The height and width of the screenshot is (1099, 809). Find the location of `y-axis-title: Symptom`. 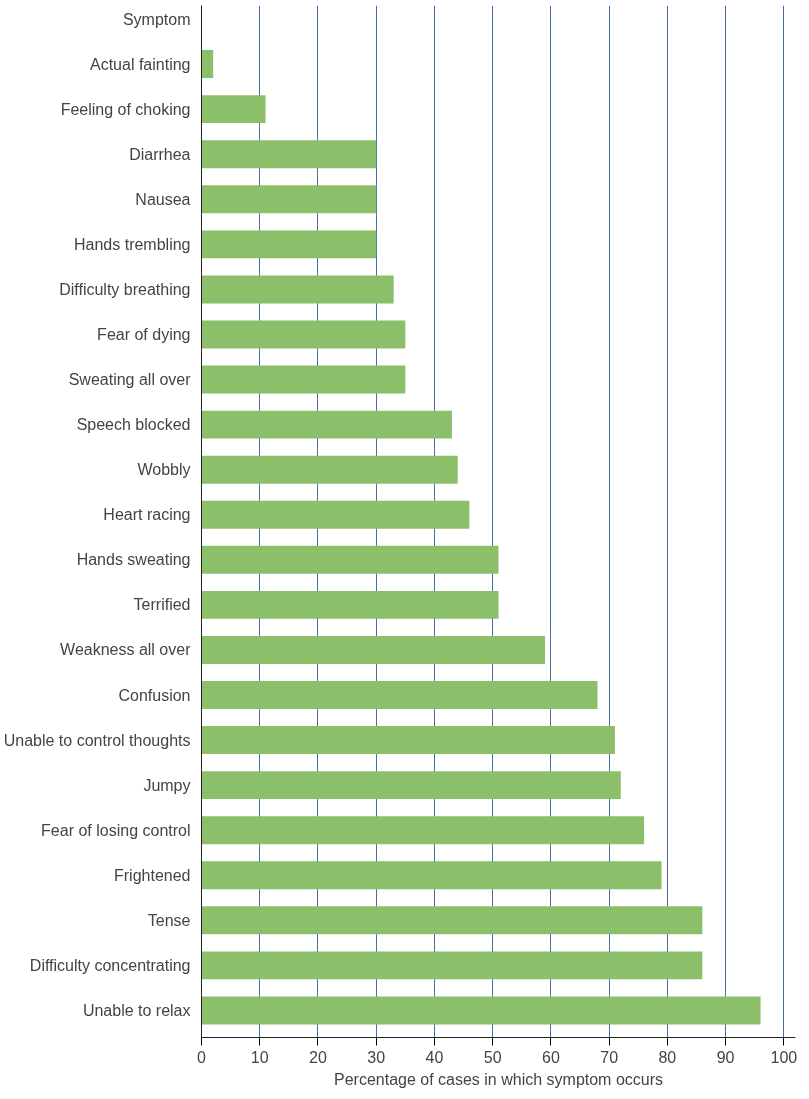

y-axis-title: Symptom is located at coordinates (156, 19).